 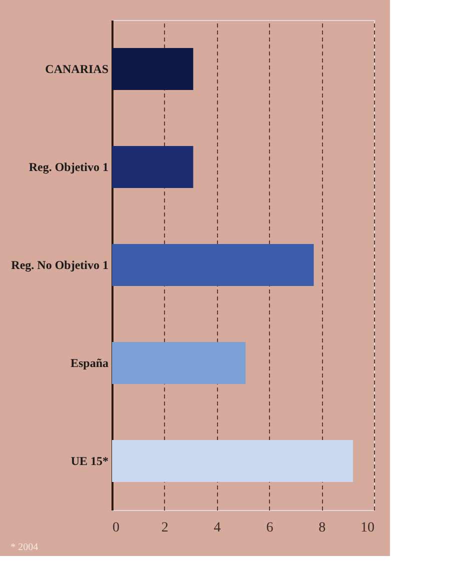 What do you see at coordinates (77, 69) in the screenshot?
I see `y-tick-label: CANARIAS` at bounding box center [77, 69].